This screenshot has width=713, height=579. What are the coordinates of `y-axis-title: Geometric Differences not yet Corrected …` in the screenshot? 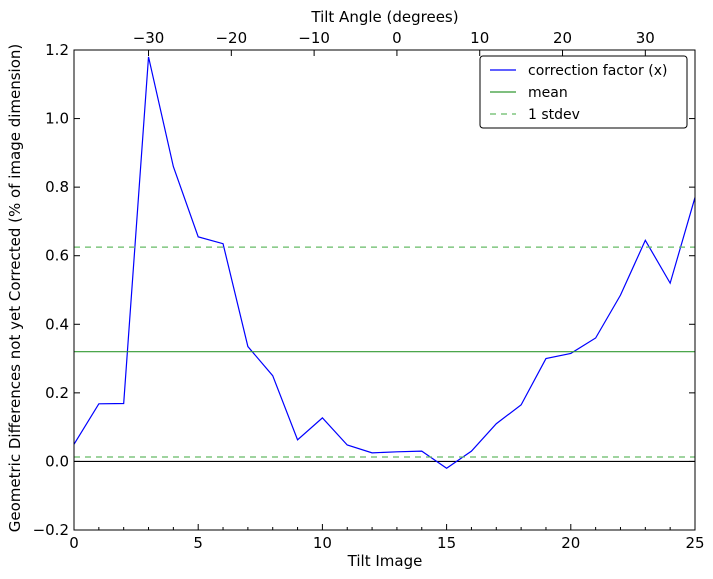 It's located at (15, 288).